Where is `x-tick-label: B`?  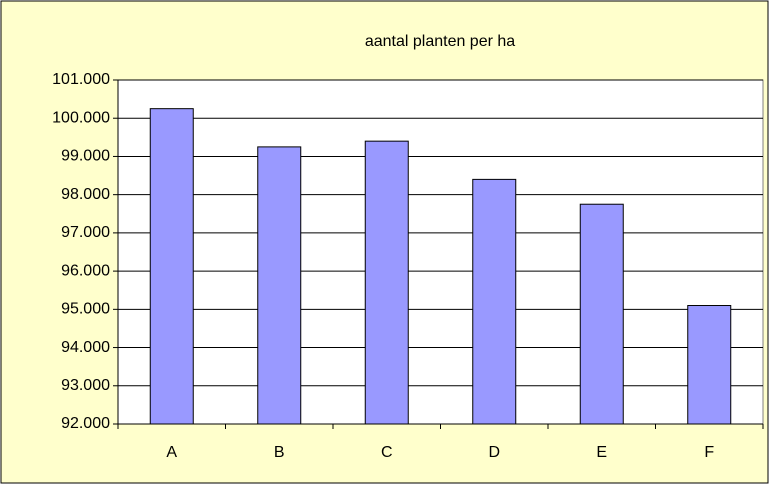 x-tick-label: B is located at coordinates (279, 452).